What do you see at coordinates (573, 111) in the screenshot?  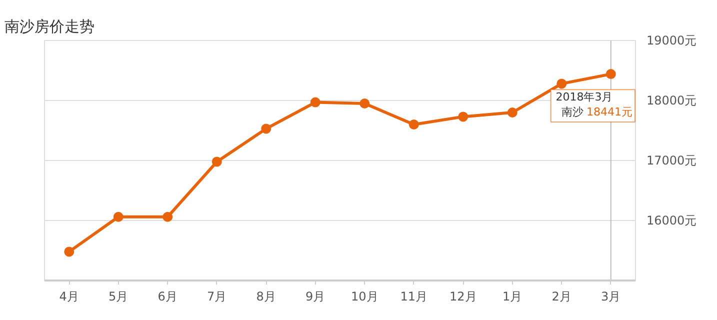 I see `series-label: 南沙` at bounding box center [573, 111].